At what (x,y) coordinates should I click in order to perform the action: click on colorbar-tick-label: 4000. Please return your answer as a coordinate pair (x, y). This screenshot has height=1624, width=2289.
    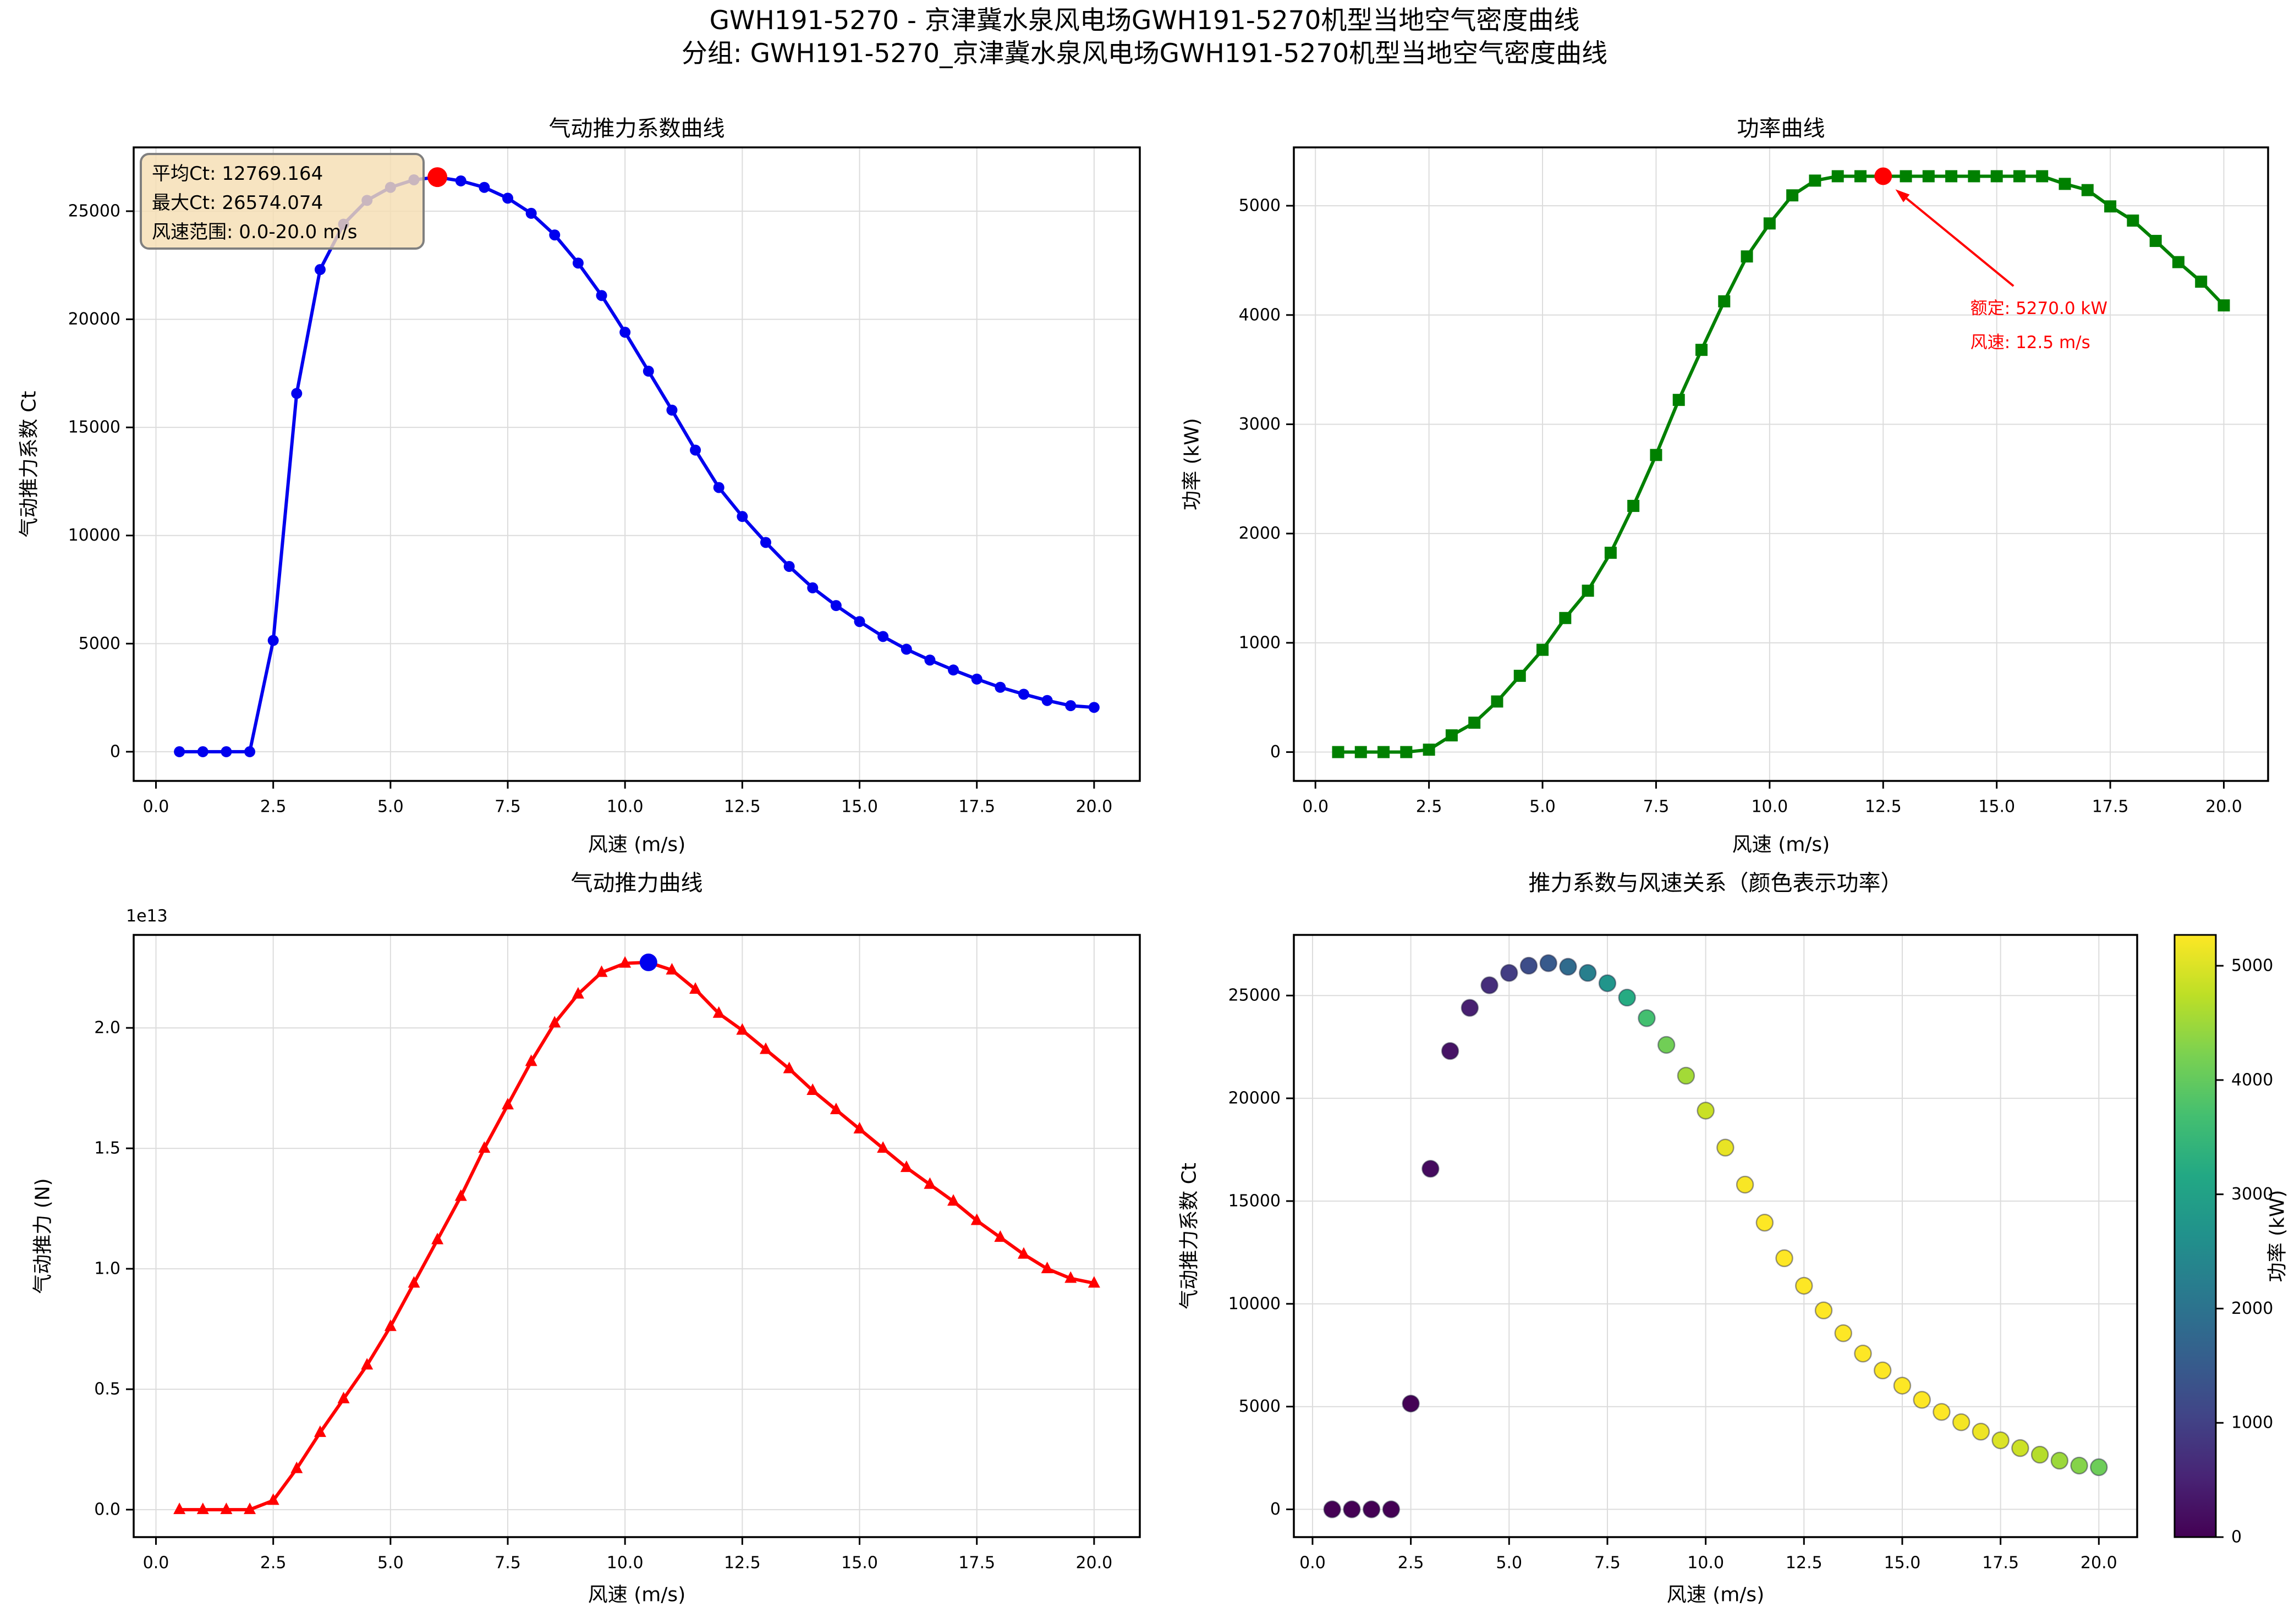
    Looking at the image, I should click on (2252, 1079).